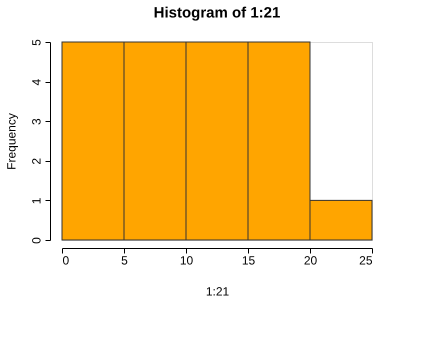 The height and width of the screenshot is (361, 422). Describe the element at coordinates (218, 291) in the screenshot. I see `x-axis-title: 1:21` at that location.